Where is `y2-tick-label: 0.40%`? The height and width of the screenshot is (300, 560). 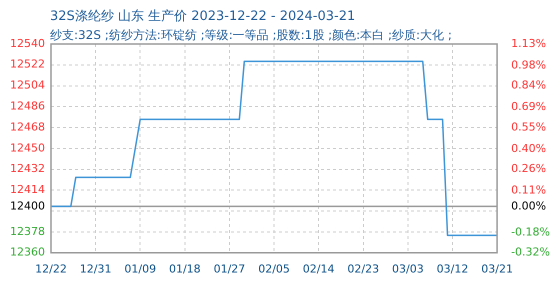
y2-tick-label: 0.40% is located at coordinates (528, 148).